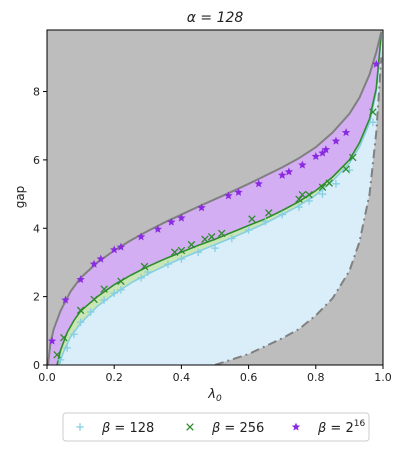 This screenshot has height=452, width=407. What do you see at coordinates (36, 297) in the screenshot?
I see `y-tick-label: 2` at bounding box center [36, 297].